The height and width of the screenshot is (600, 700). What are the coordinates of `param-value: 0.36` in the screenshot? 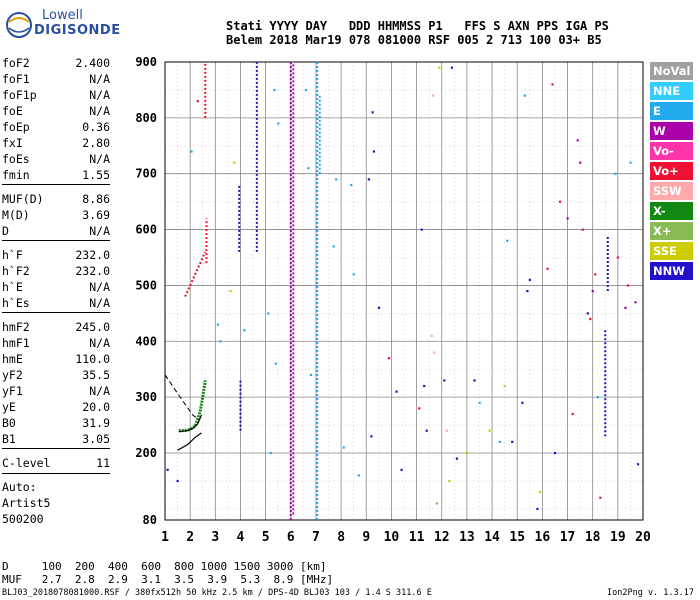 It's located at (96, 127).